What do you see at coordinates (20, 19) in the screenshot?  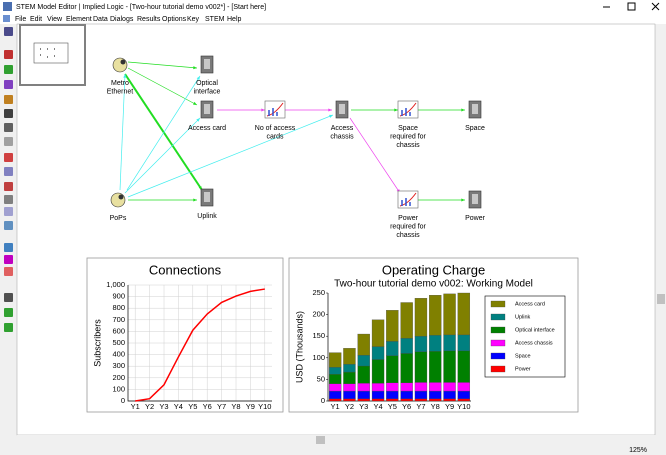 I see `menu-item: File` at bounding box center [20, 19].